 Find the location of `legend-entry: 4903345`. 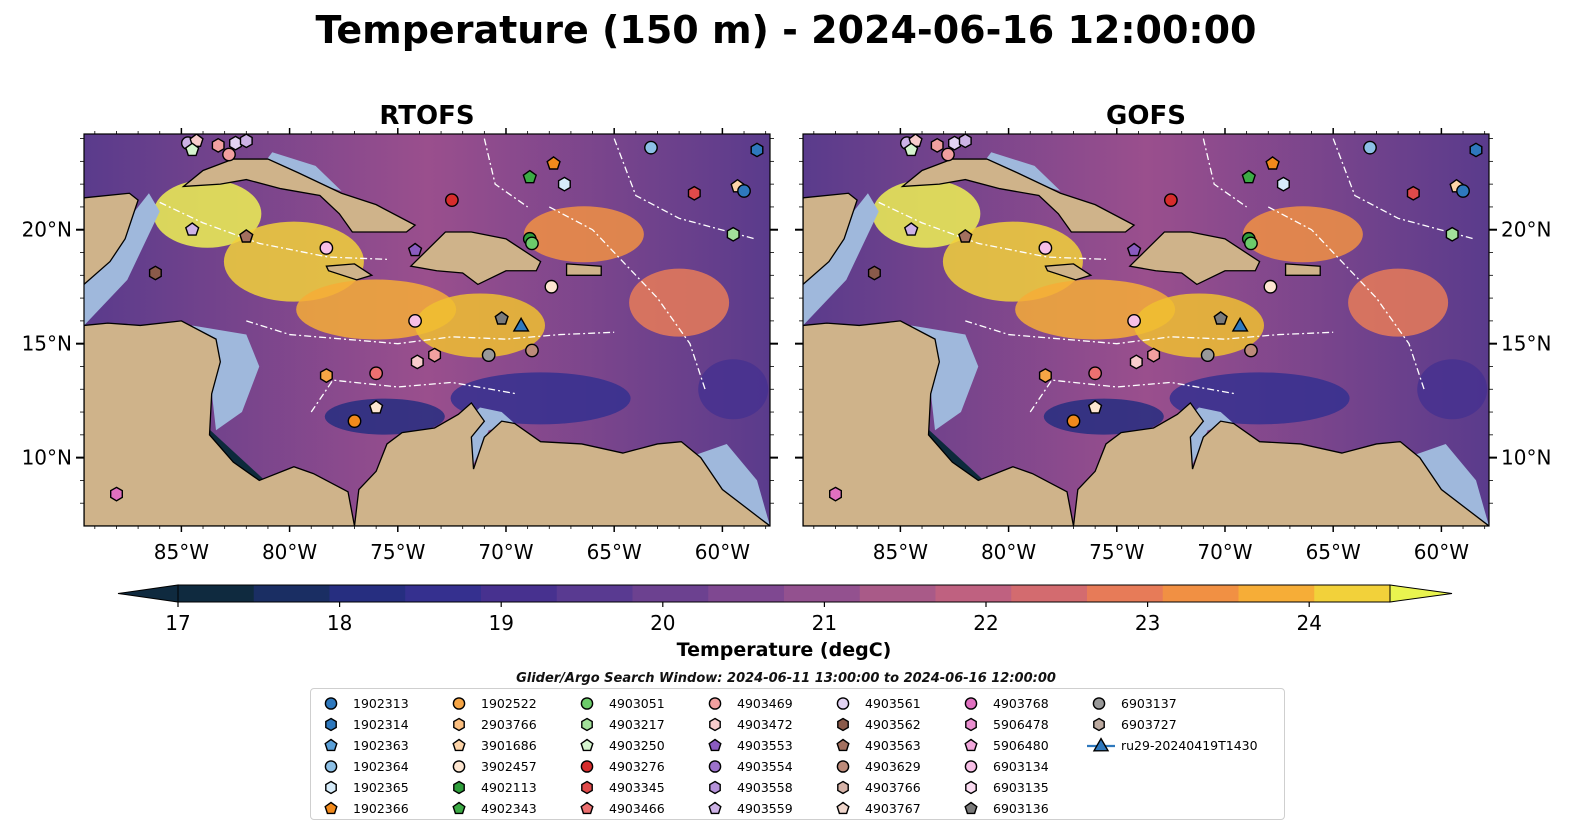

legend-entry: 4903345 is located at coordinates (619, 787).